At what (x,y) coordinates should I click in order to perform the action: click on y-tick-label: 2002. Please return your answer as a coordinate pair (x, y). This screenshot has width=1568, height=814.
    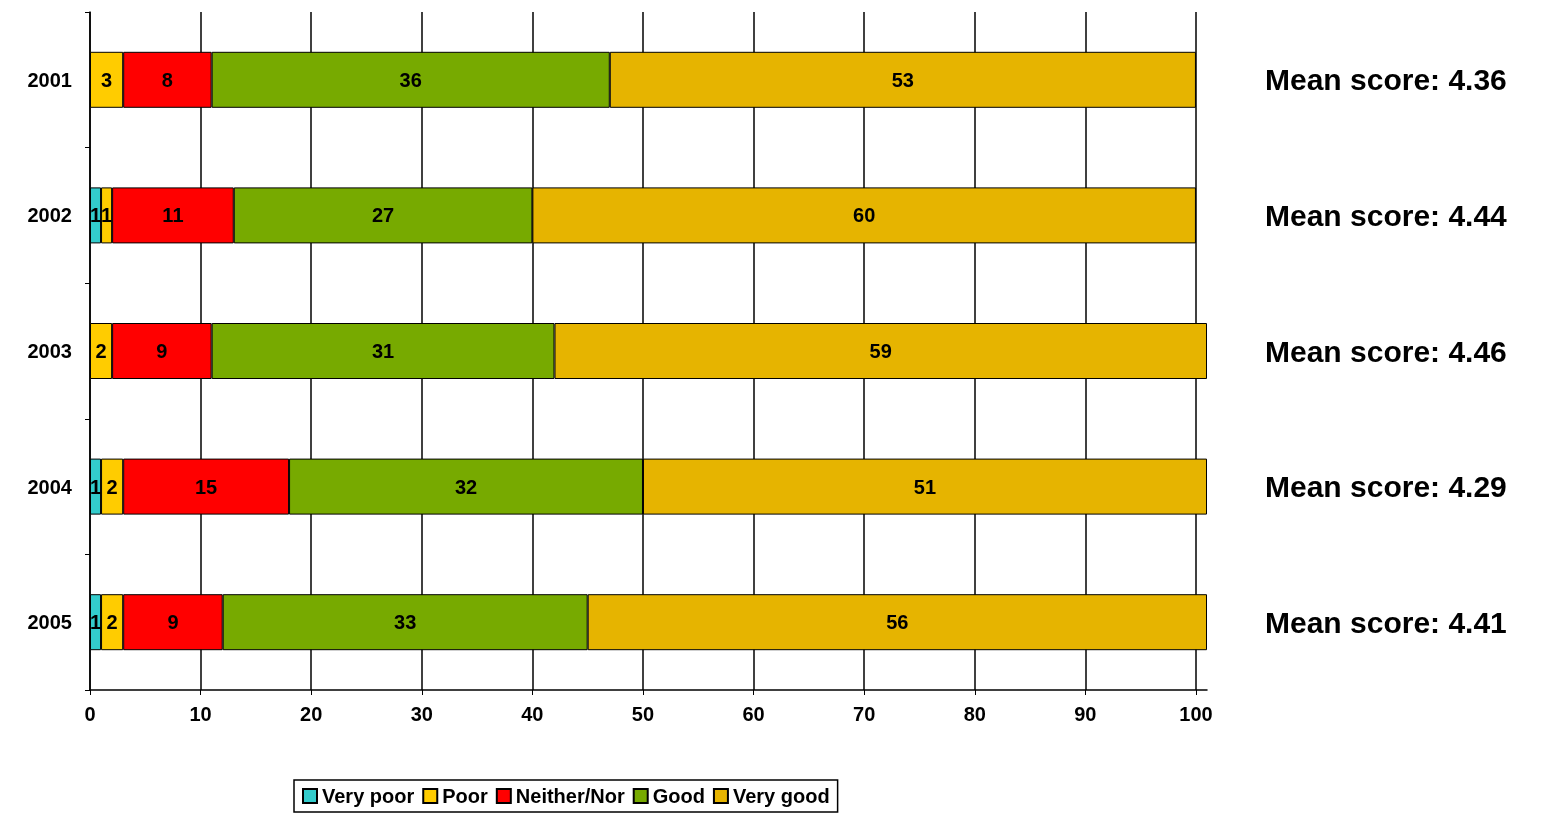
    Looking at the image, I should click on (49, 215).